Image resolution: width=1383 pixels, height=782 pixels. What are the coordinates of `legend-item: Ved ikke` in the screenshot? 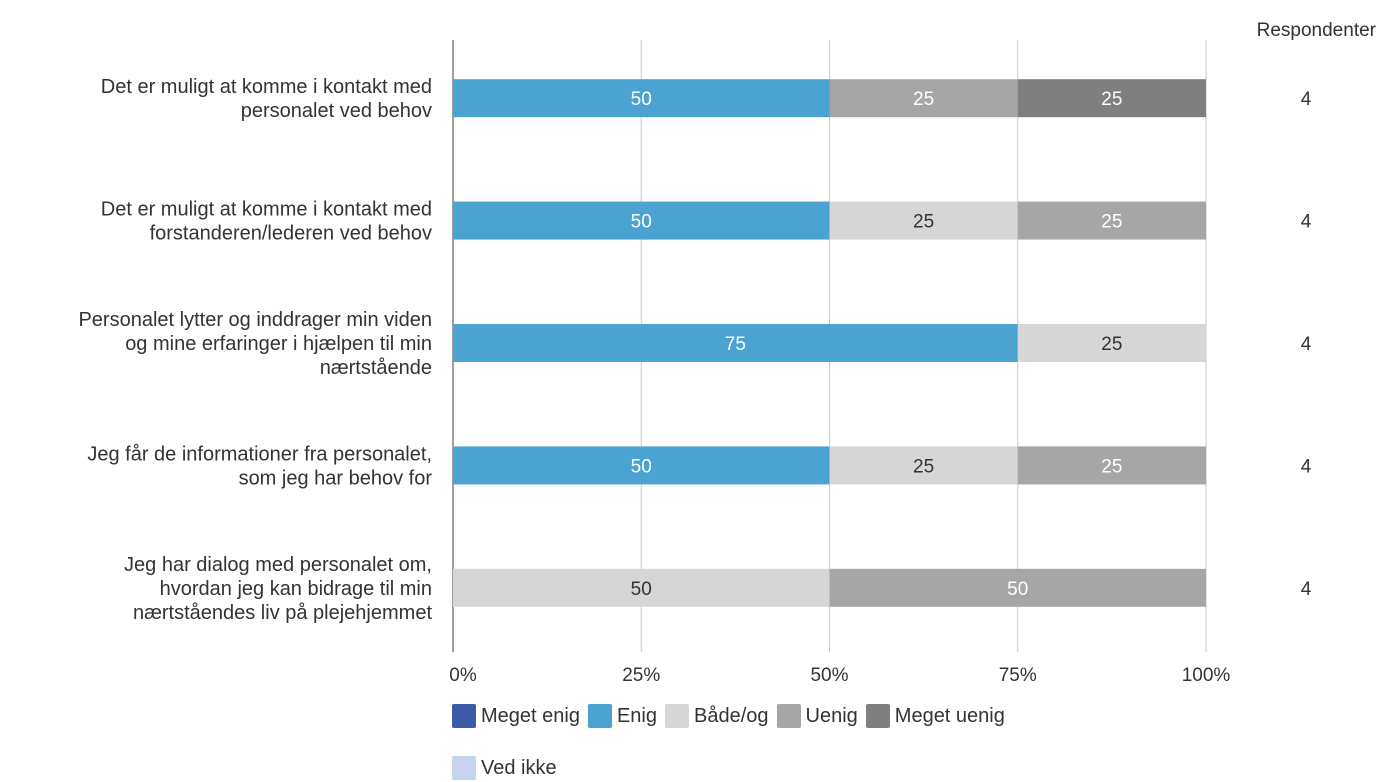 It's located at (504, 768).